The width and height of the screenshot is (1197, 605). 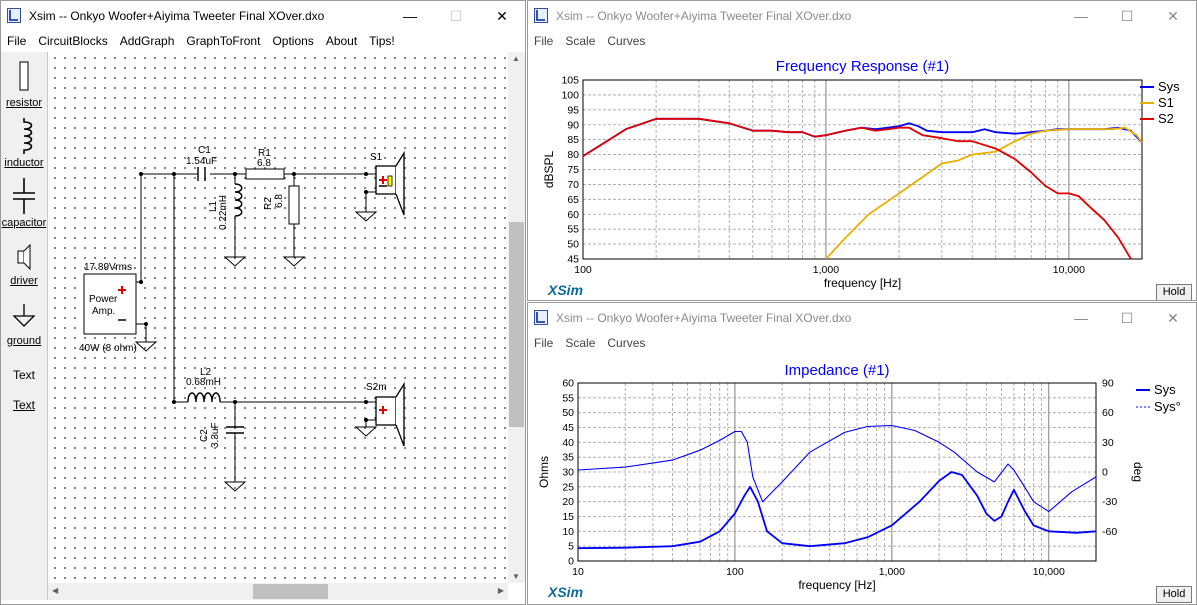 I want to click on vertical-scrollbar: ▲ ▼, so click(x=516, y=317).